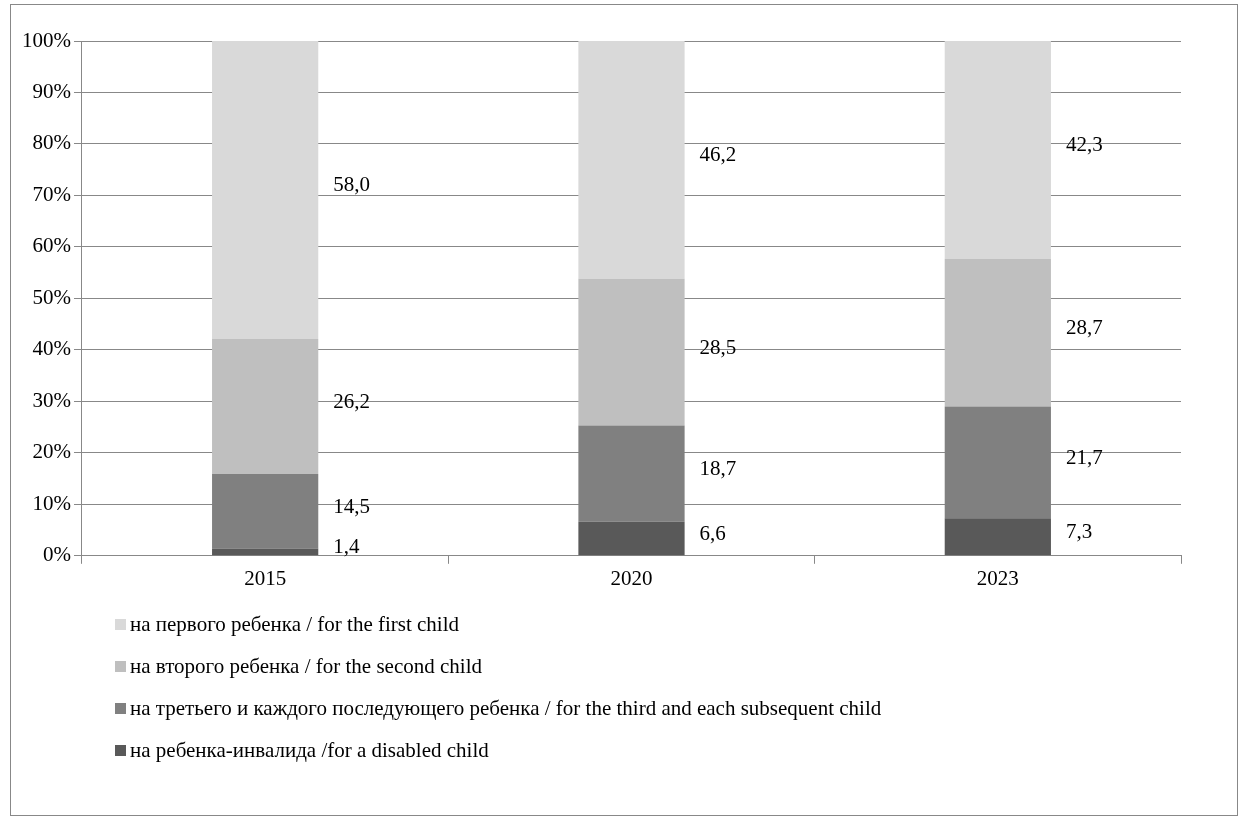 This screenshot has width=1247, height=821. I want to click on text: 46,2, so click(718, 154).